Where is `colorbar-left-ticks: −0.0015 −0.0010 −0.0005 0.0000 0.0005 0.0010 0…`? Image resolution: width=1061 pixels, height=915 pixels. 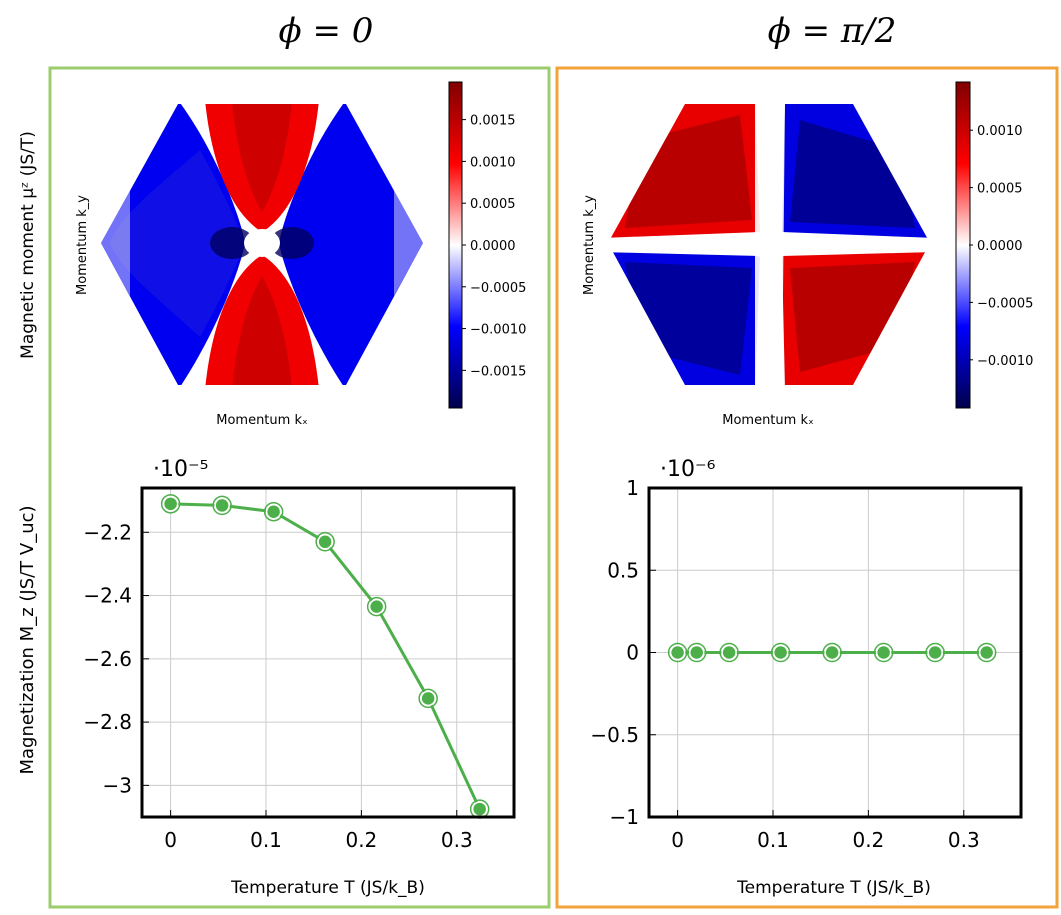
colorbar-left-ticks: −0.0015 −0.0010 −0.0005 0.0000 0.0005 0.0010 0… is located at coordinates (494, 246).